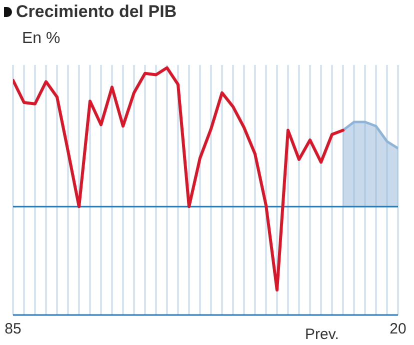  I want to click on x-tick-label: 85, so click(13, 329).